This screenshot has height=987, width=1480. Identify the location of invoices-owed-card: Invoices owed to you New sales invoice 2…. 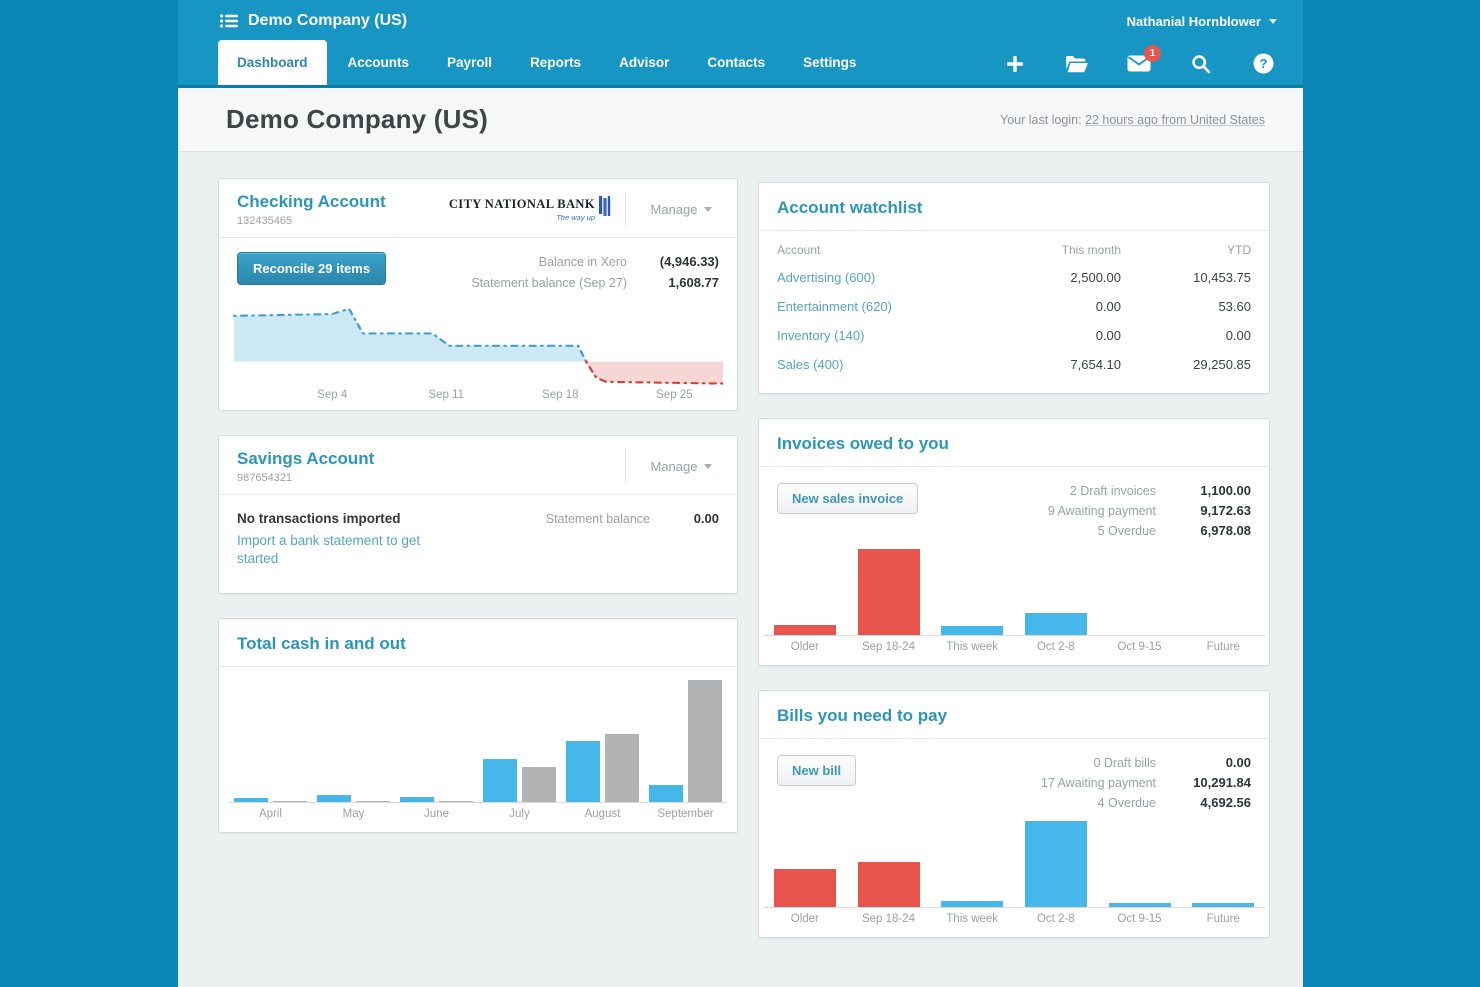
(1014, 542).